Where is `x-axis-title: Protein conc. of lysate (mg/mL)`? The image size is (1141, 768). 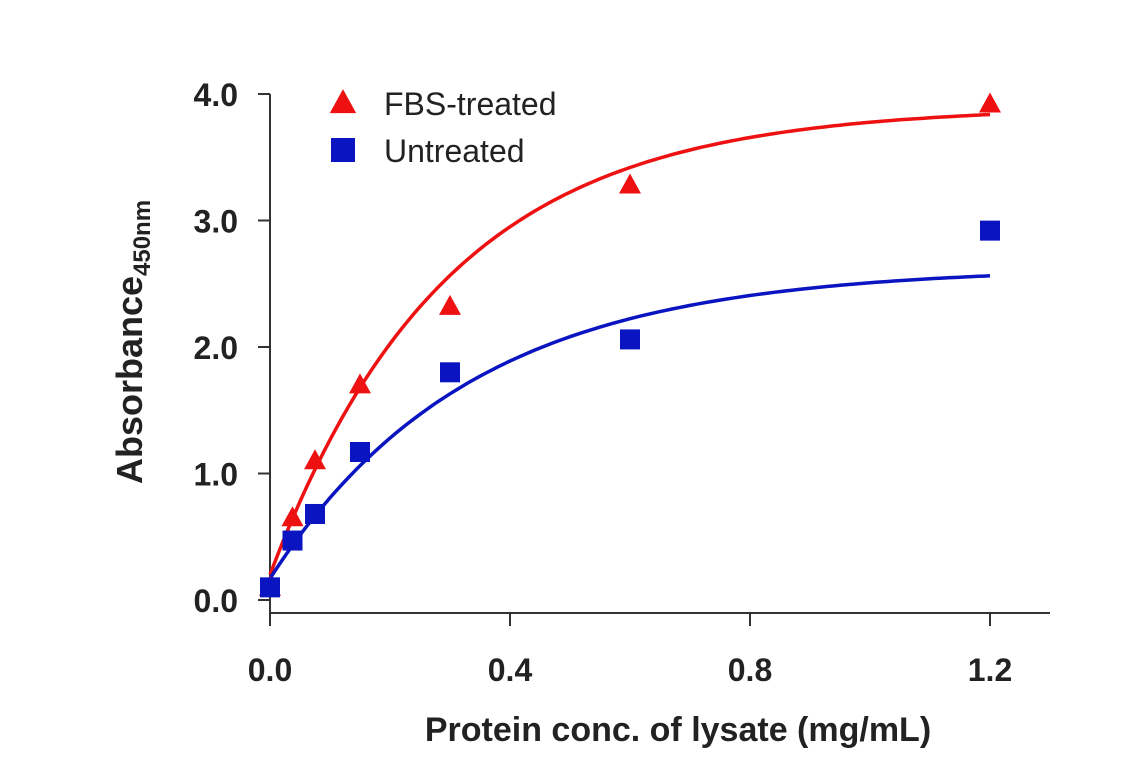 x-axis-title: Protein conc. of lysate (mg/mL) is located at coordinates (678, 730).